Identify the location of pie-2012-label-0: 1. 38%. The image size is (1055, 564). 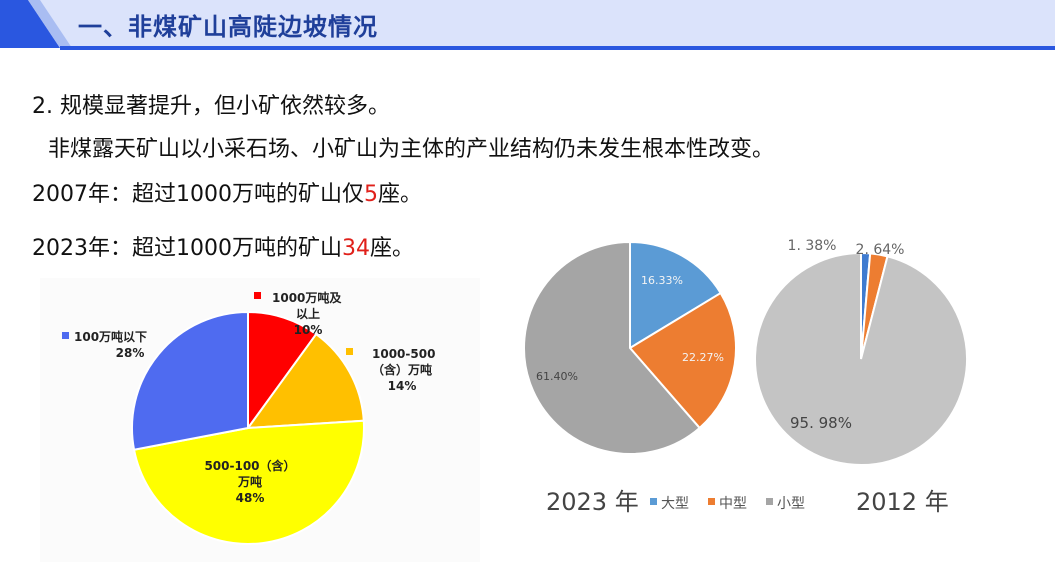
(812, 246).